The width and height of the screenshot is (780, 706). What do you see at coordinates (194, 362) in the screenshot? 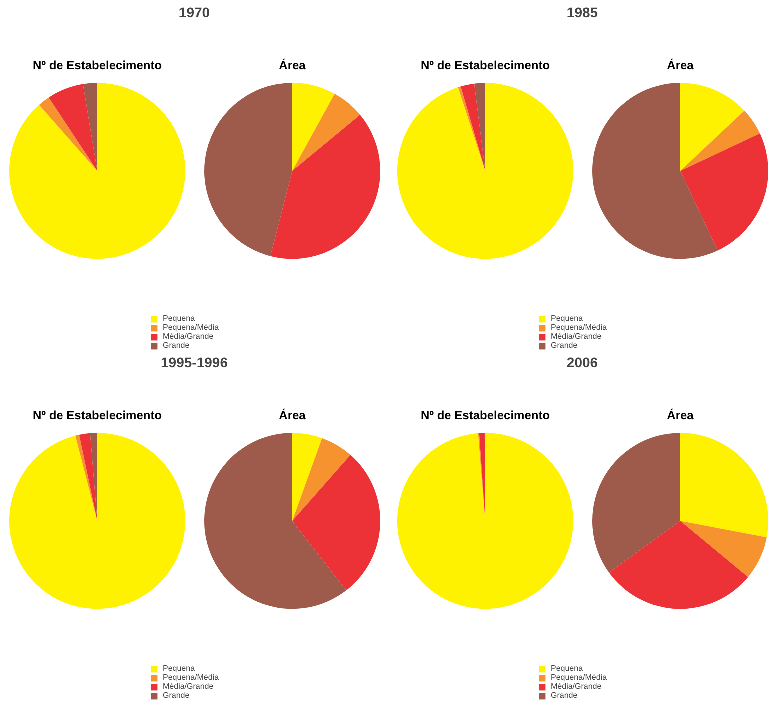
I see `chart-title: 1995-1996` at bounding box center [194, 362].